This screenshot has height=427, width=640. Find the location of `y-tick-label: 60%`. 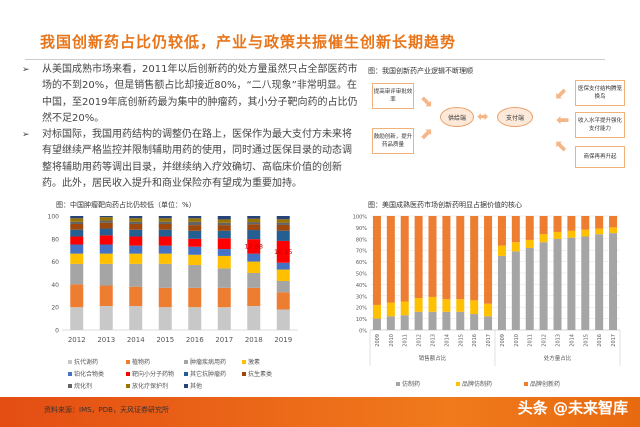

y-tick-label: 60% is located at coordinates (361, 263).